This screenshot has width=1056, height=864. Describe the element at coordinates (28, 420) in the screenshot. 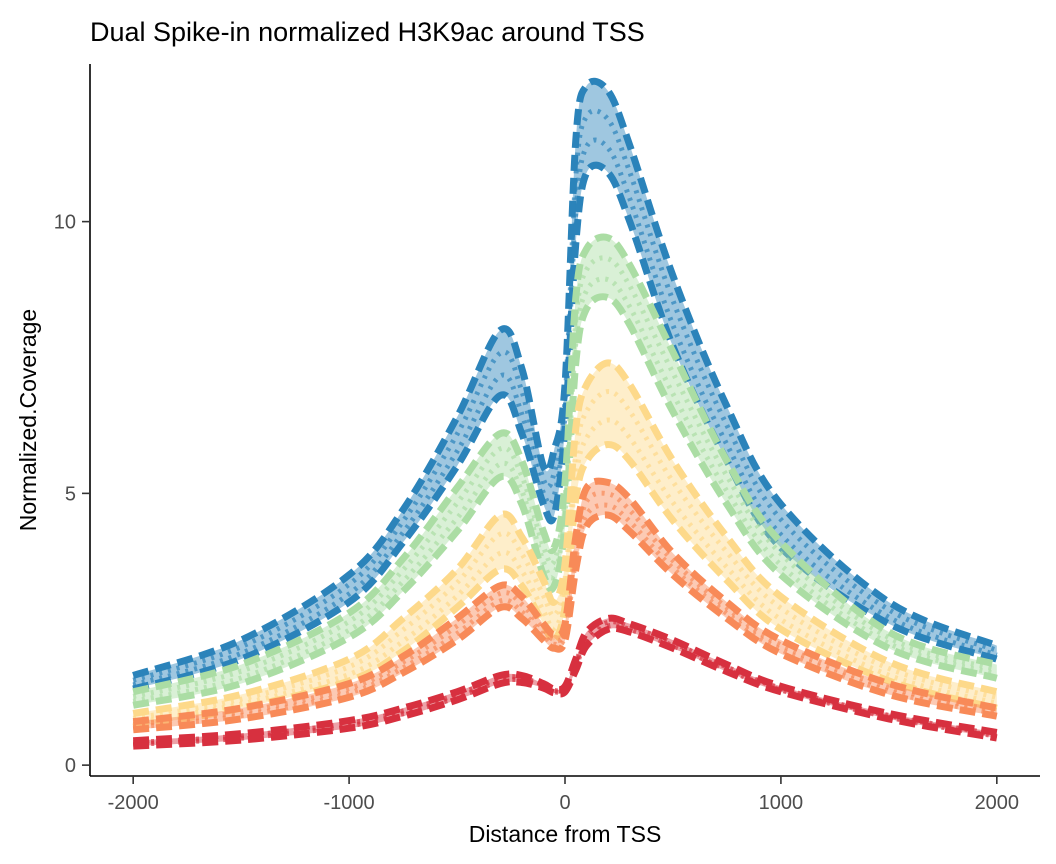

I see `y-axis-title: Normalized.Coverage` at that location.